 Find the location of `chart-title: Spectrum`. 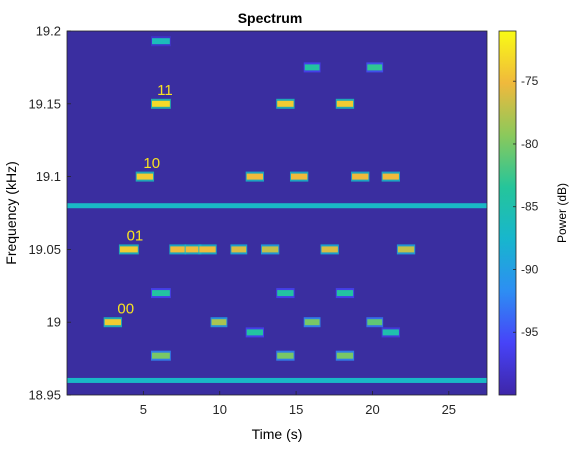

chart-title: Spectrum is located at coordinates (270, 18).